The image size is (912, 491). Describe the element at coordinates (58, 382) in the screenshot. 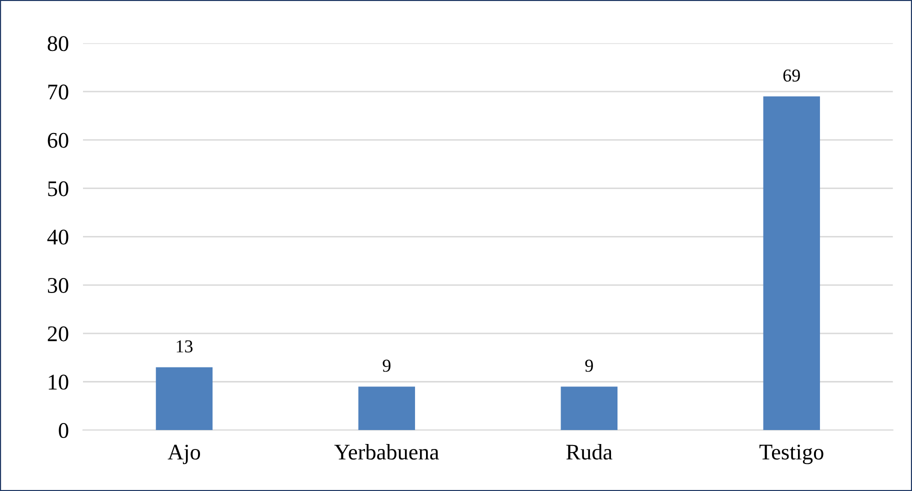

I see `y-tick-label: 10` at that location.